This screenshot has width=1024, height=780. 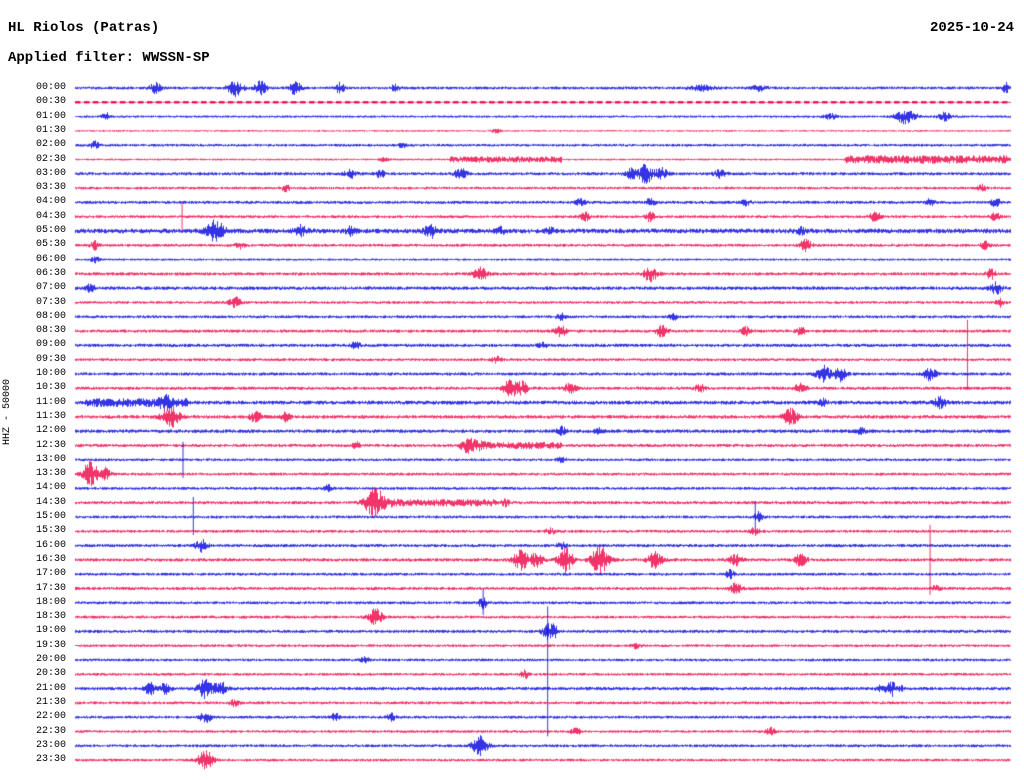 What do you see at coordinates (50, 760) in the screenshot?
I see `time-label: 23:30` at bounding box center [50, 760].